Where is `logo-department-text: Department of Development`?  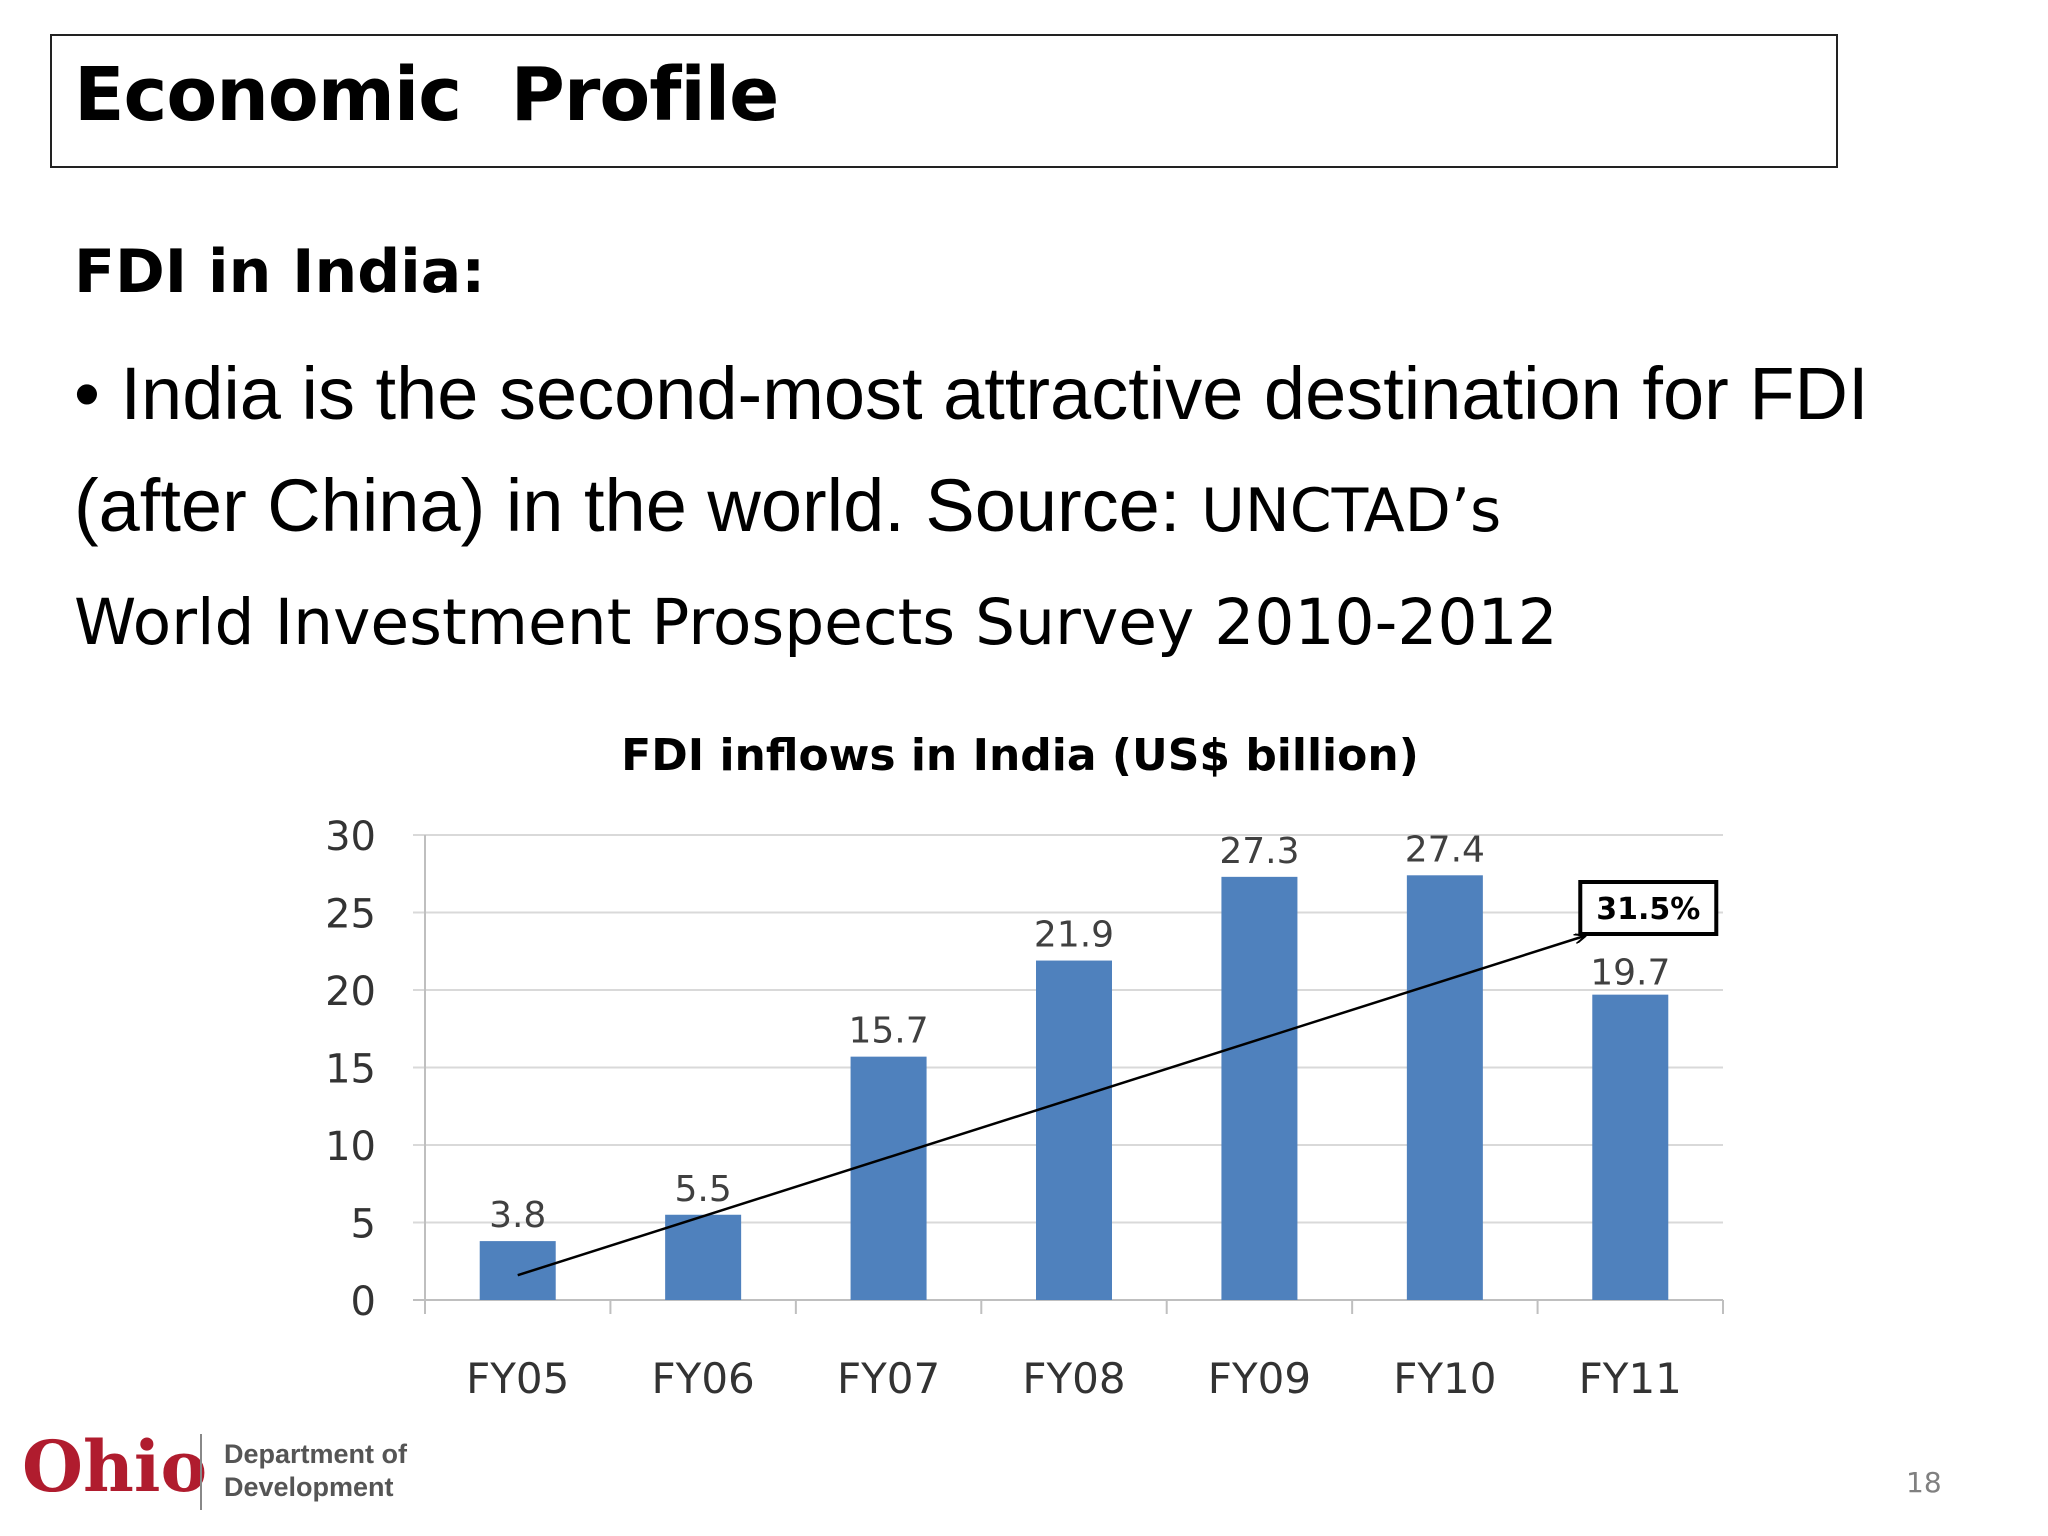 logo-department-text: Department of Development is located at coordinates (315, 1471).